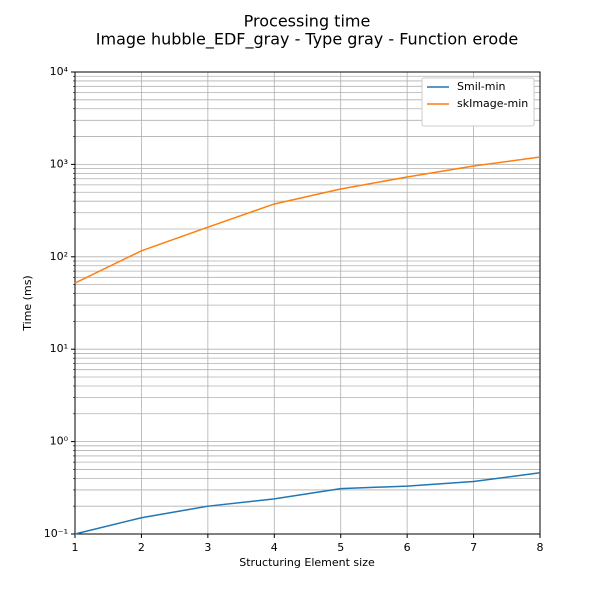 This screenshot has height=600, width=600. What do you see at coordinates (75, 547) in the screenshot?
I see `x-tick-label: 1` at bounding box center [75, 547].